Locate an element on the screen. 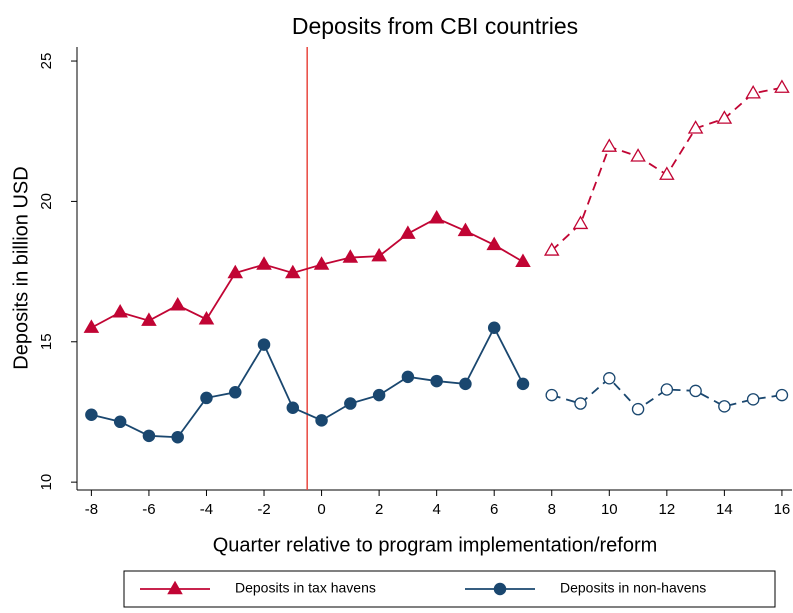 This screenshot has height=613, width=793. x-tick-label: 10 is located at coordinates (609, 509).